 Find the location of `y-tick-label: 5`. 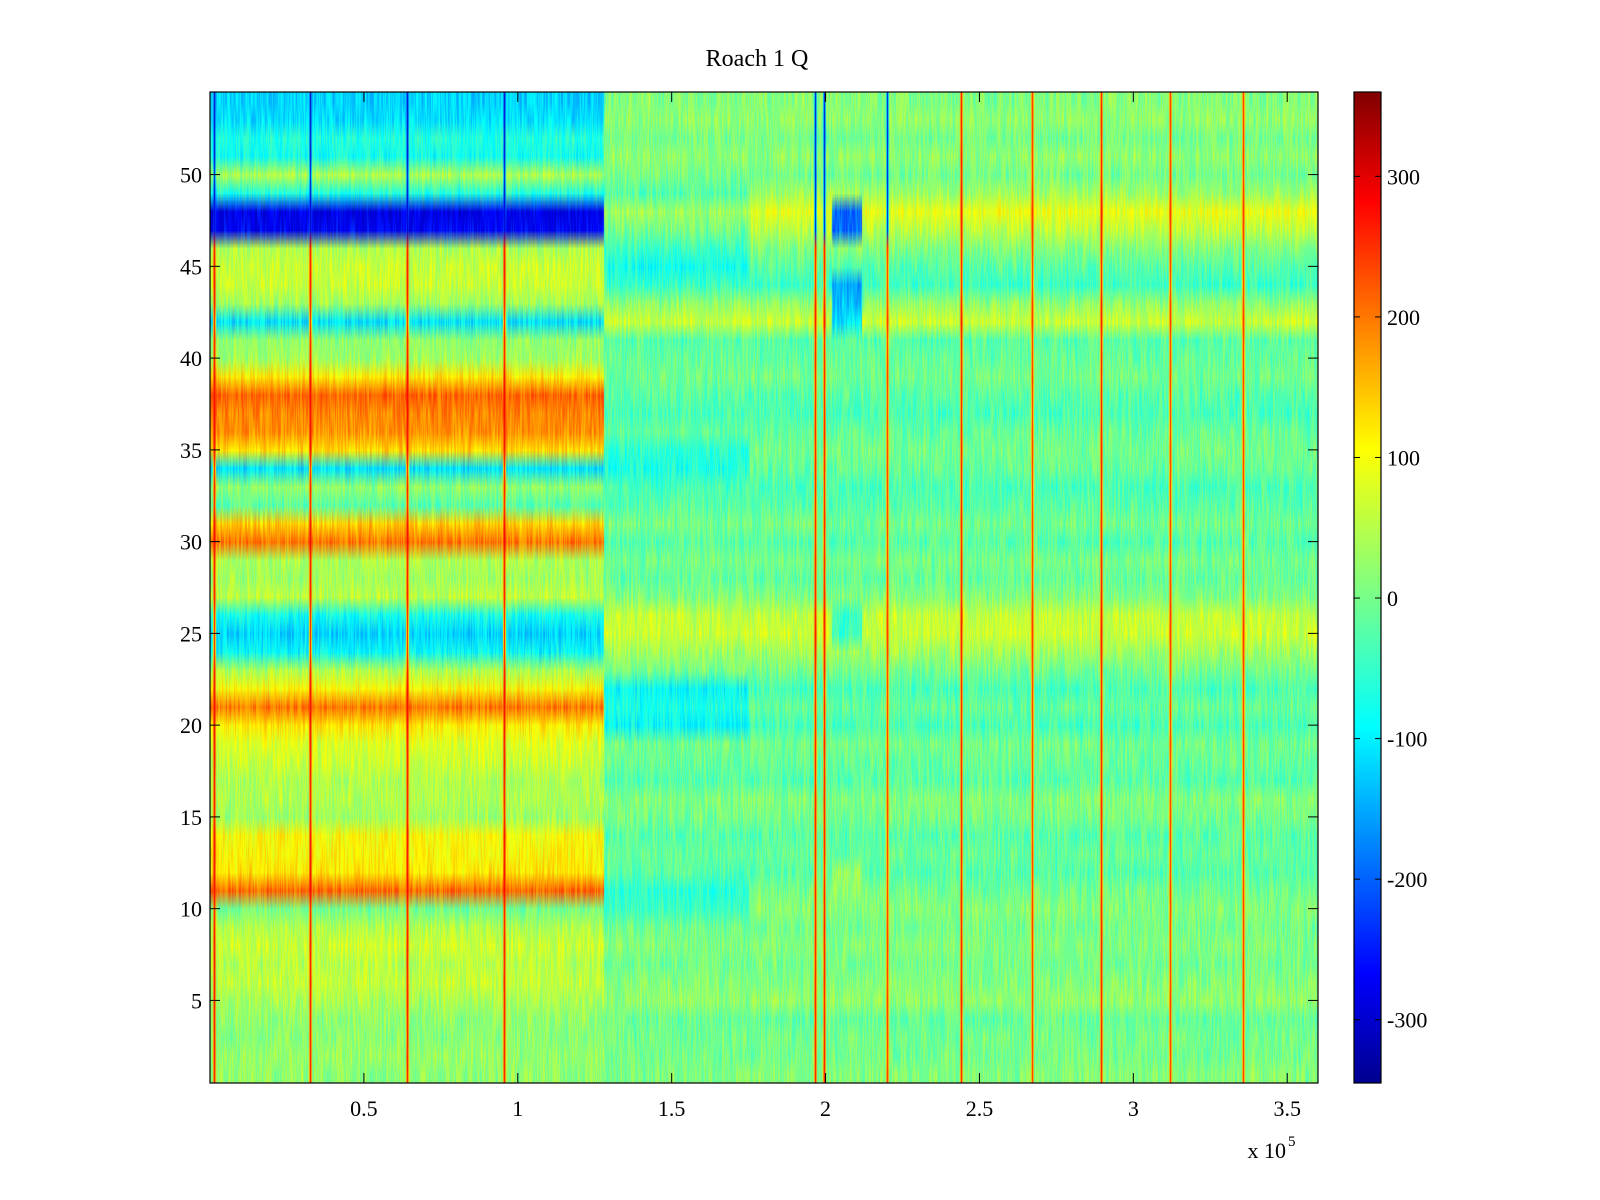

y-tick-label: 5 is located at coordinates (196, 1000).